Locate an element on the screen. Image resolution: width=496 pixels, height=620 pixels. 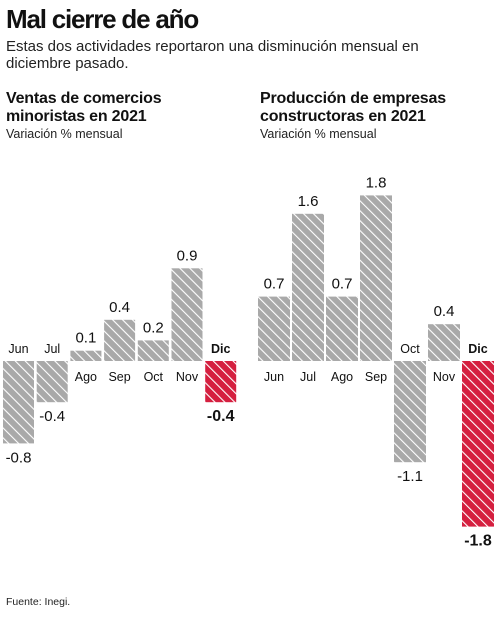
chart1-value-label: 0.1 is located at coordinates (85, 338).